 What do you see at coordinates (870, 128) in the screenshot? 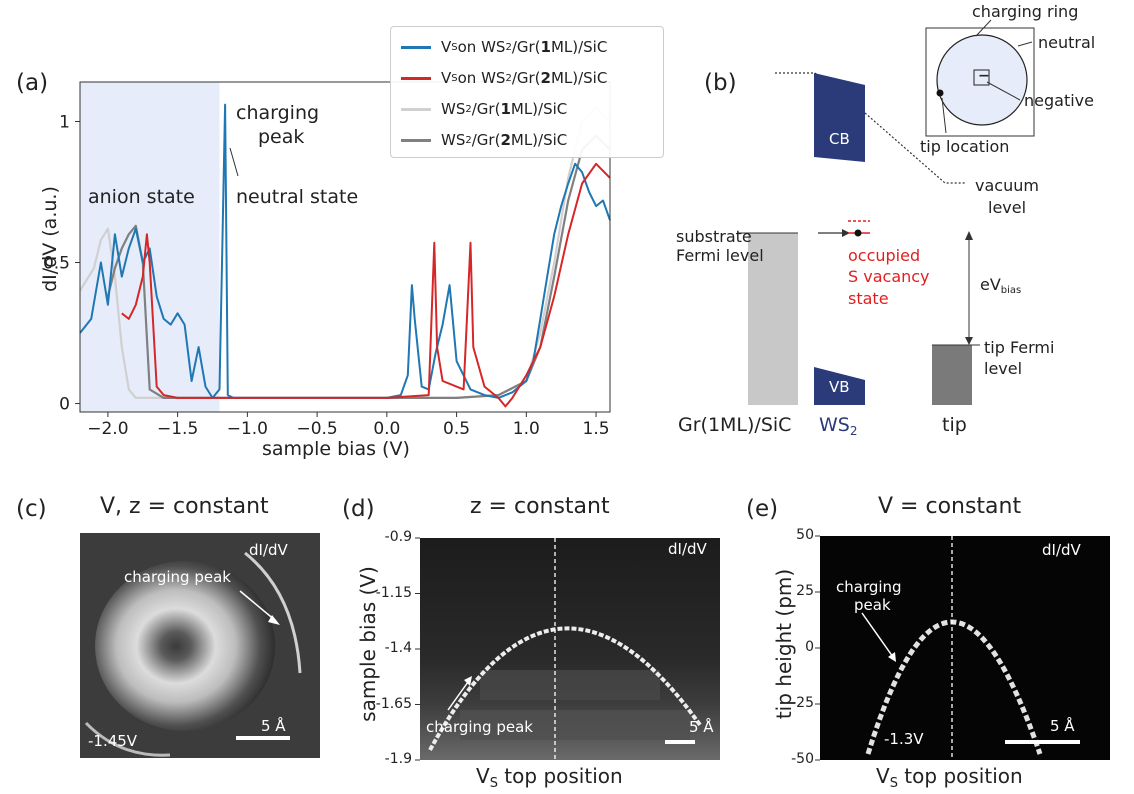
I see `vacuum-level-line` at bounding box center [870, 128].